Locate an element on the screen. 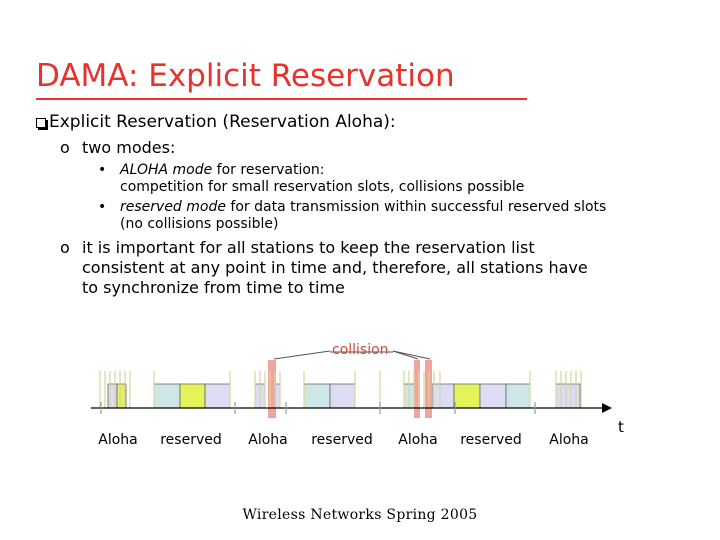 Image resolution: width=720 pixels, height=540 pixels. footer: Wireless Networks Spring 2005 is located at coordinates (360, 515).